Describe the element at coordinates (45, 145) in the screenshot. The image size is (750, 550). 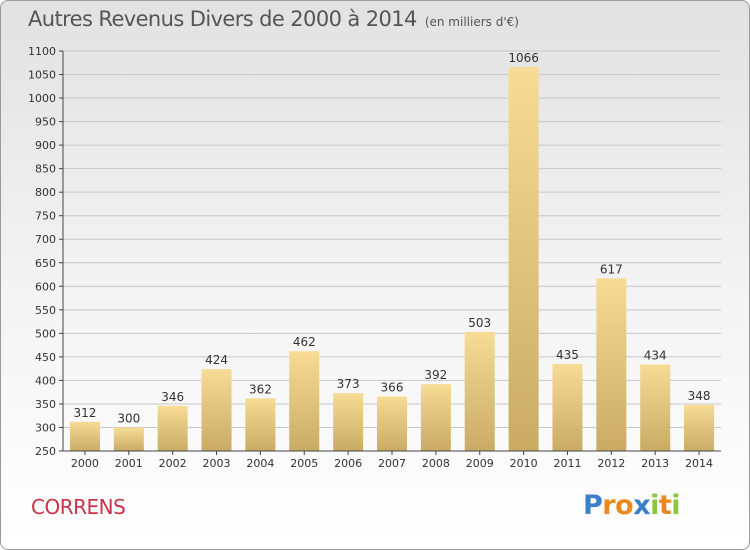
I see `y-tick-label: 900` at that location.